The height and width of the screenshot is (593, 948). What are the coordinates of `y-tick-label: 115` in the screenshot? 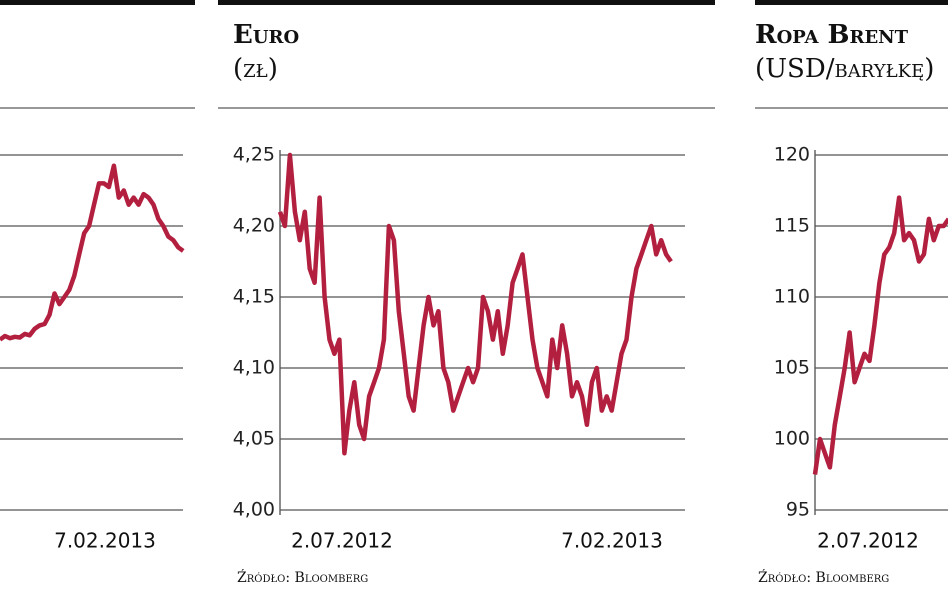 It's located at (792, 226).